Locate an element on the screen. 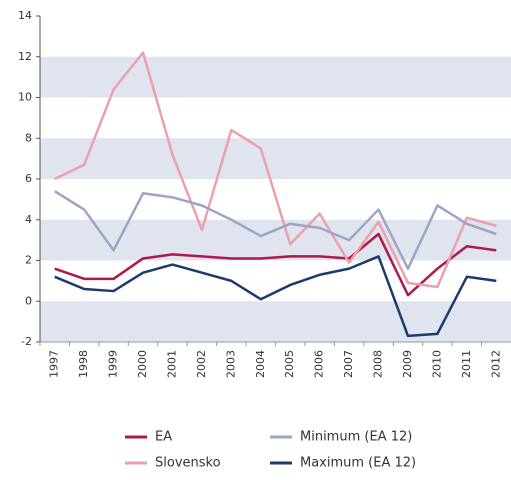  x-tick-label: 1998 is located at coordinates (83, 364).